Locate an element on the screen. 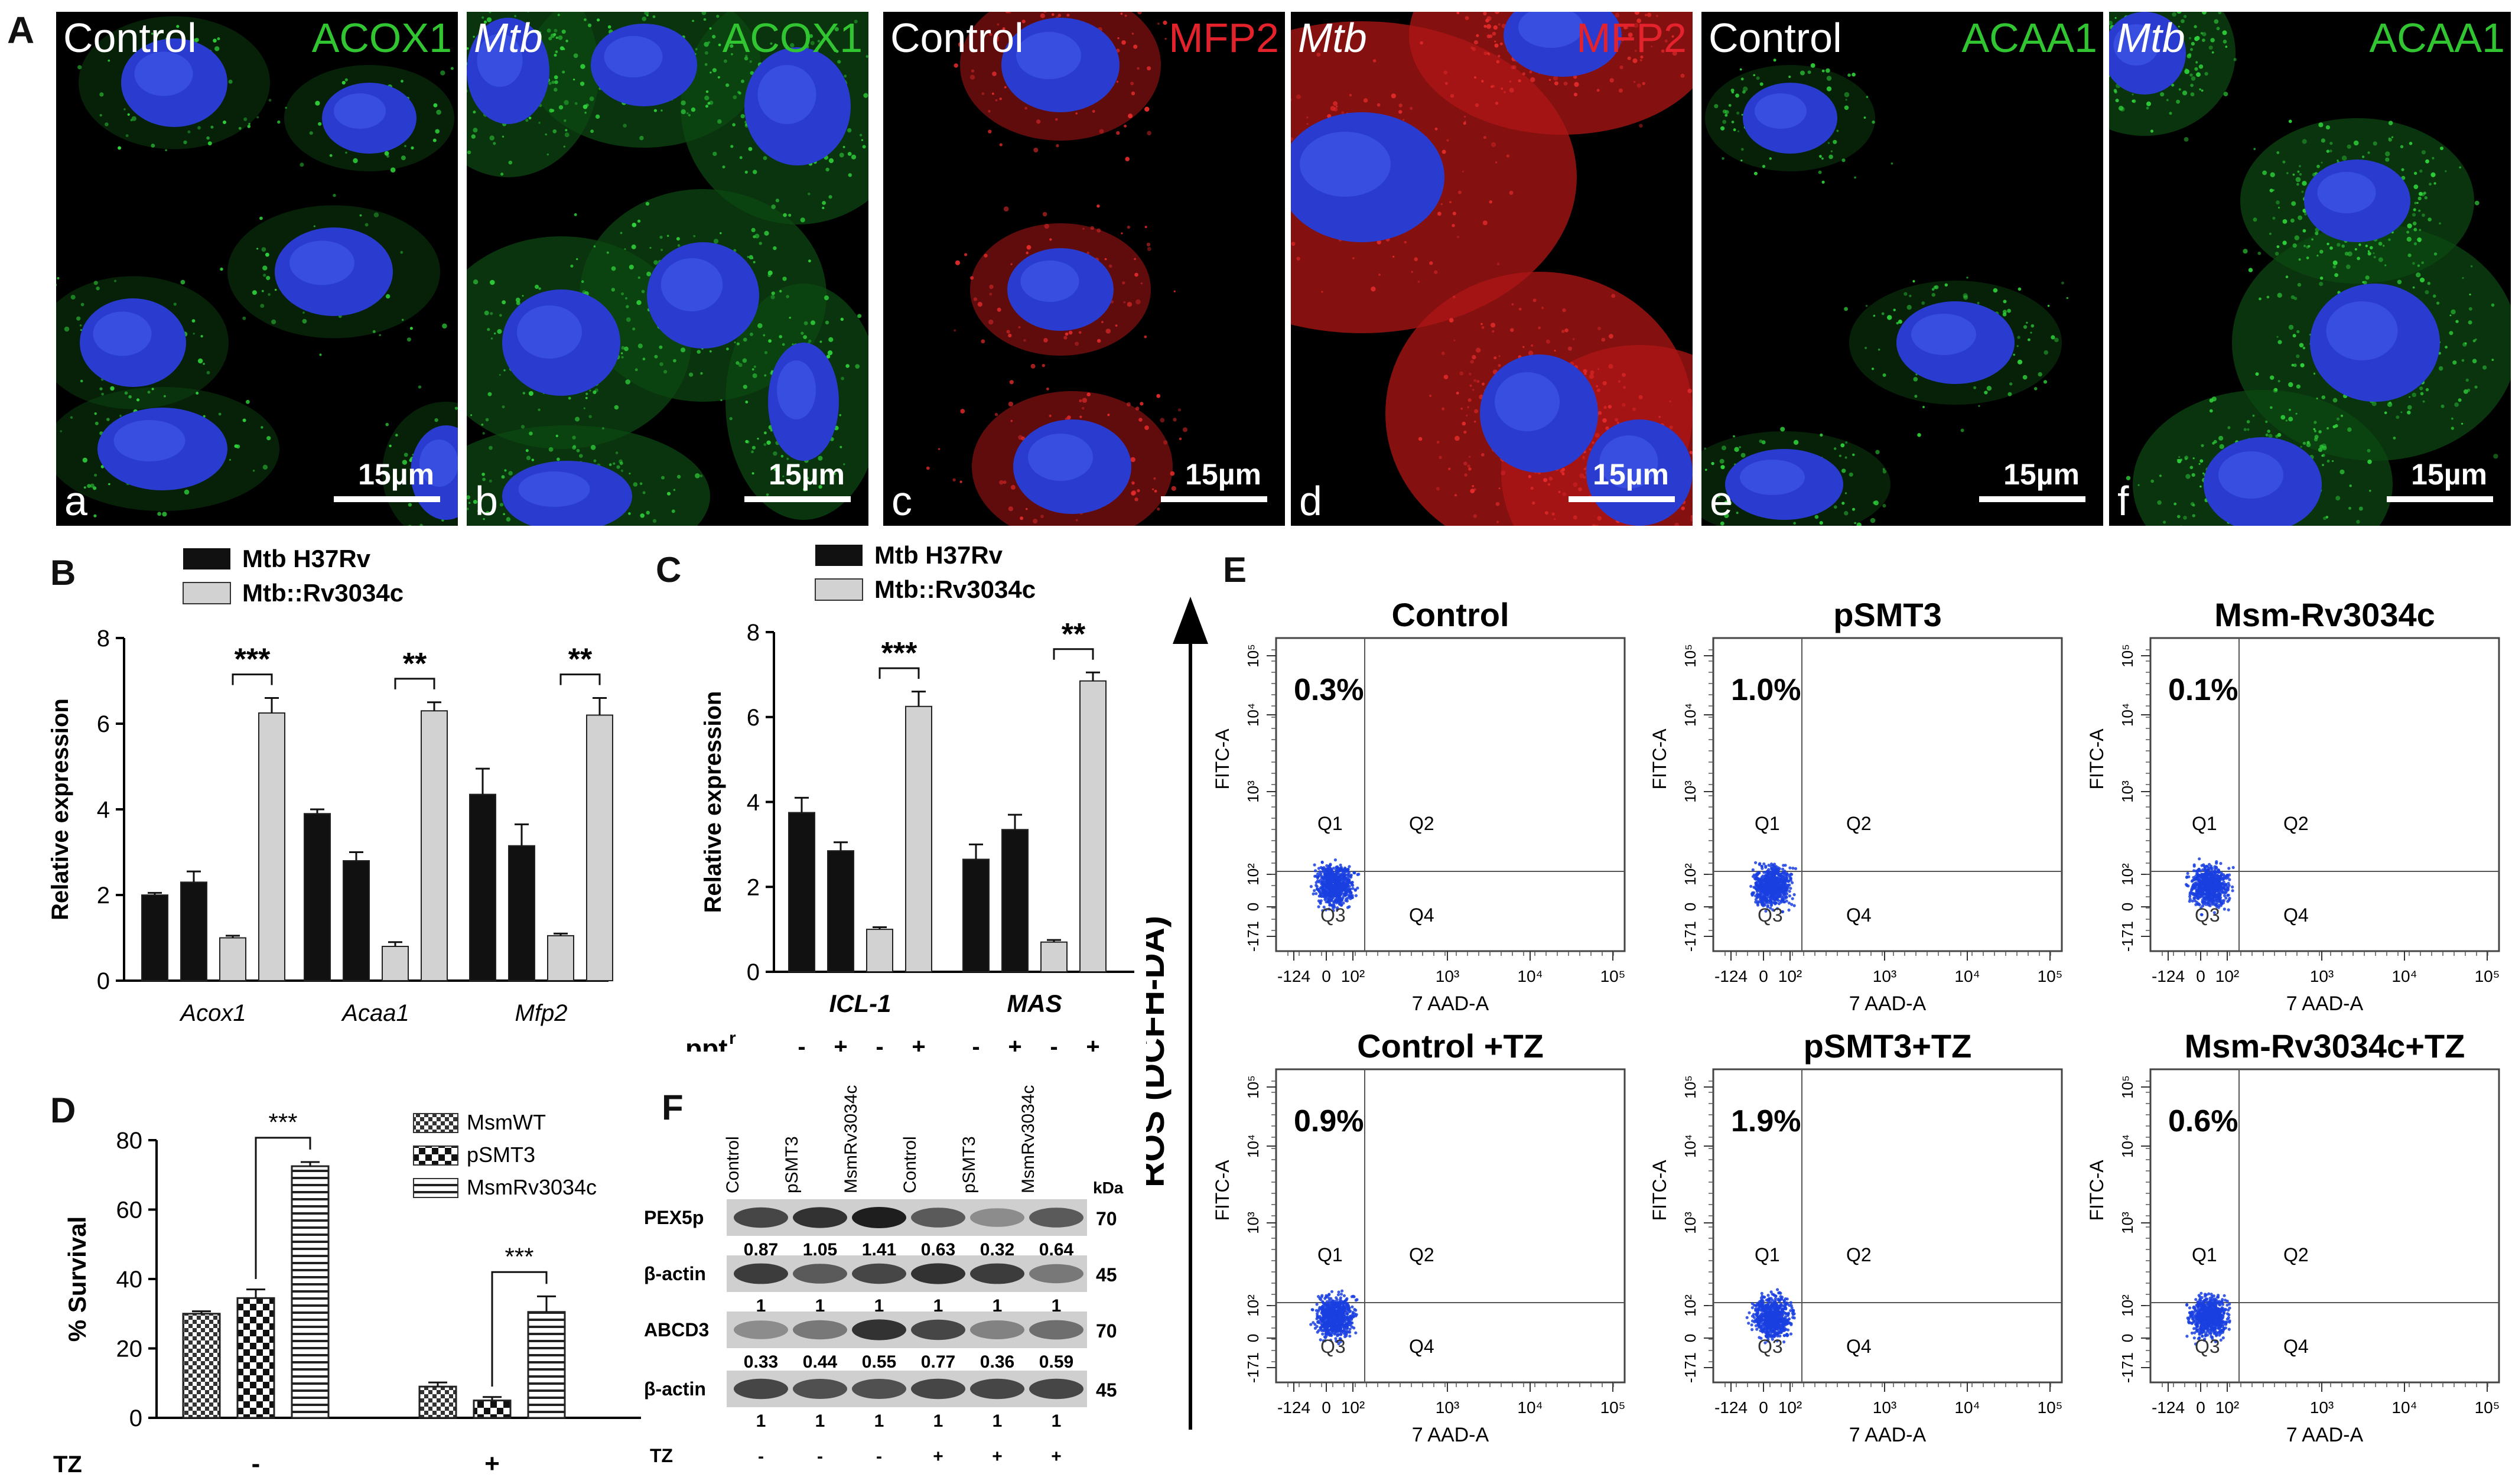  tz-sign: + is located at coordinates (1056, 1456).